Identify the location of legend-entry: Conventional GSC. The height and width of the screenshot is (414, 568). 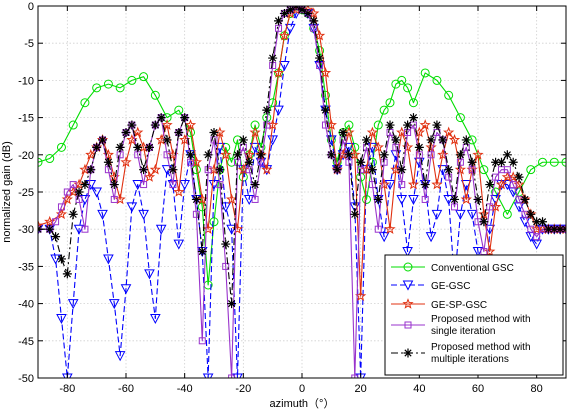
(452, 268).